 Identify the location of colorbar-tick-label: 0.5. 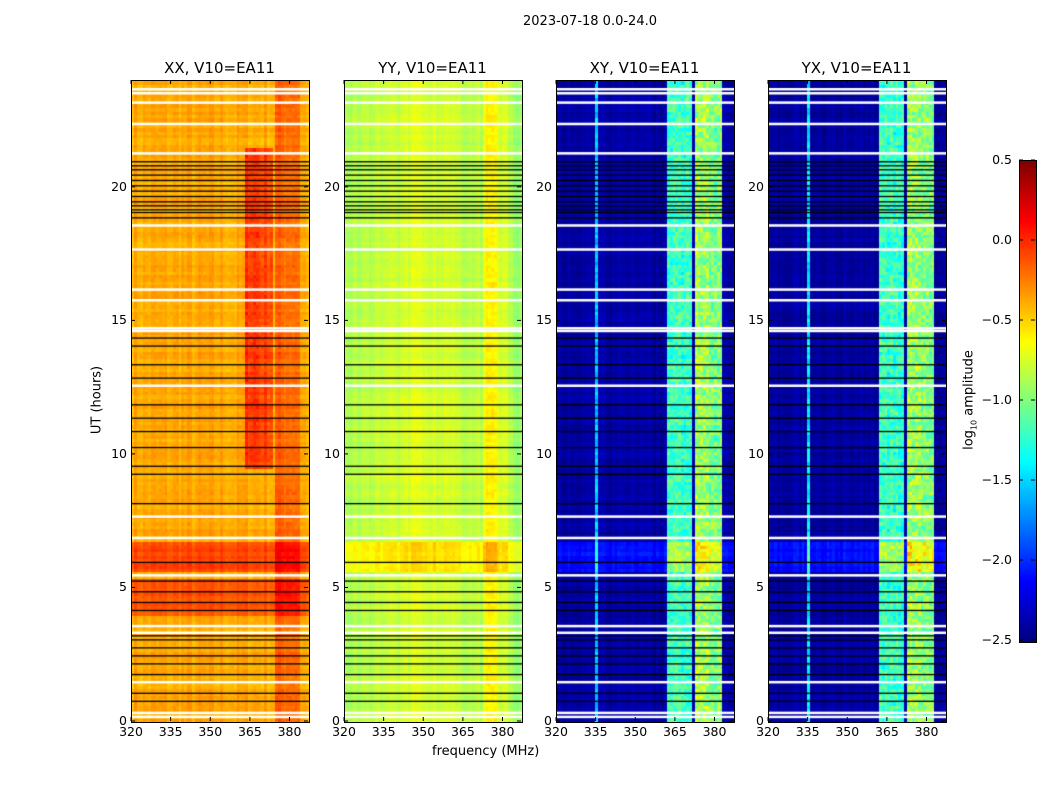
(1002, 159).